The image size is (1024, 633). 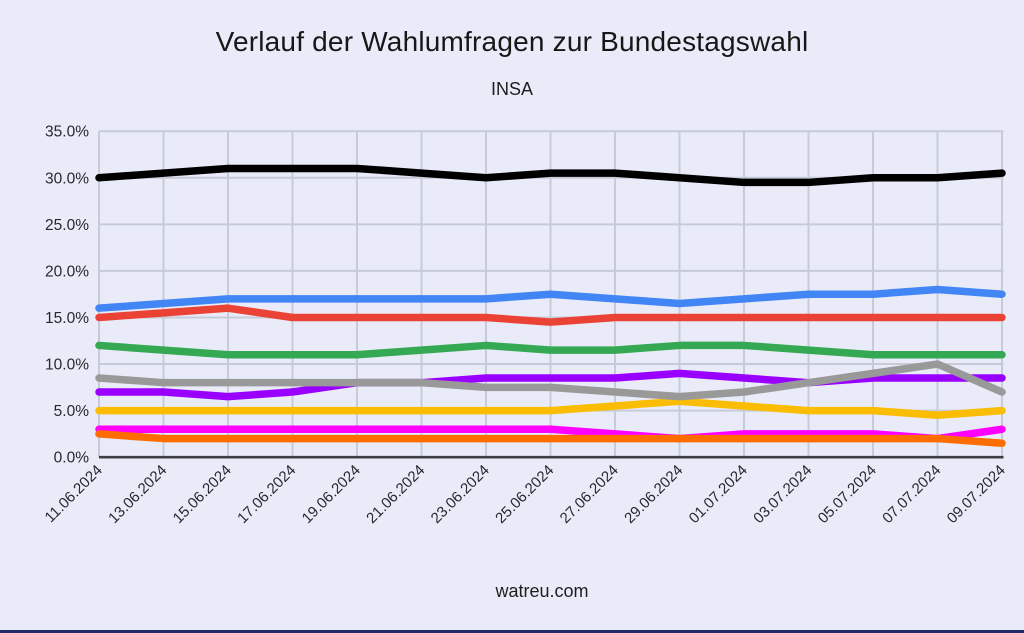 What do you see at coordinates (67, 318) in the screenshot?
I see `y-axis-tick-label: 15.0%` at bounding box center [67, 318].